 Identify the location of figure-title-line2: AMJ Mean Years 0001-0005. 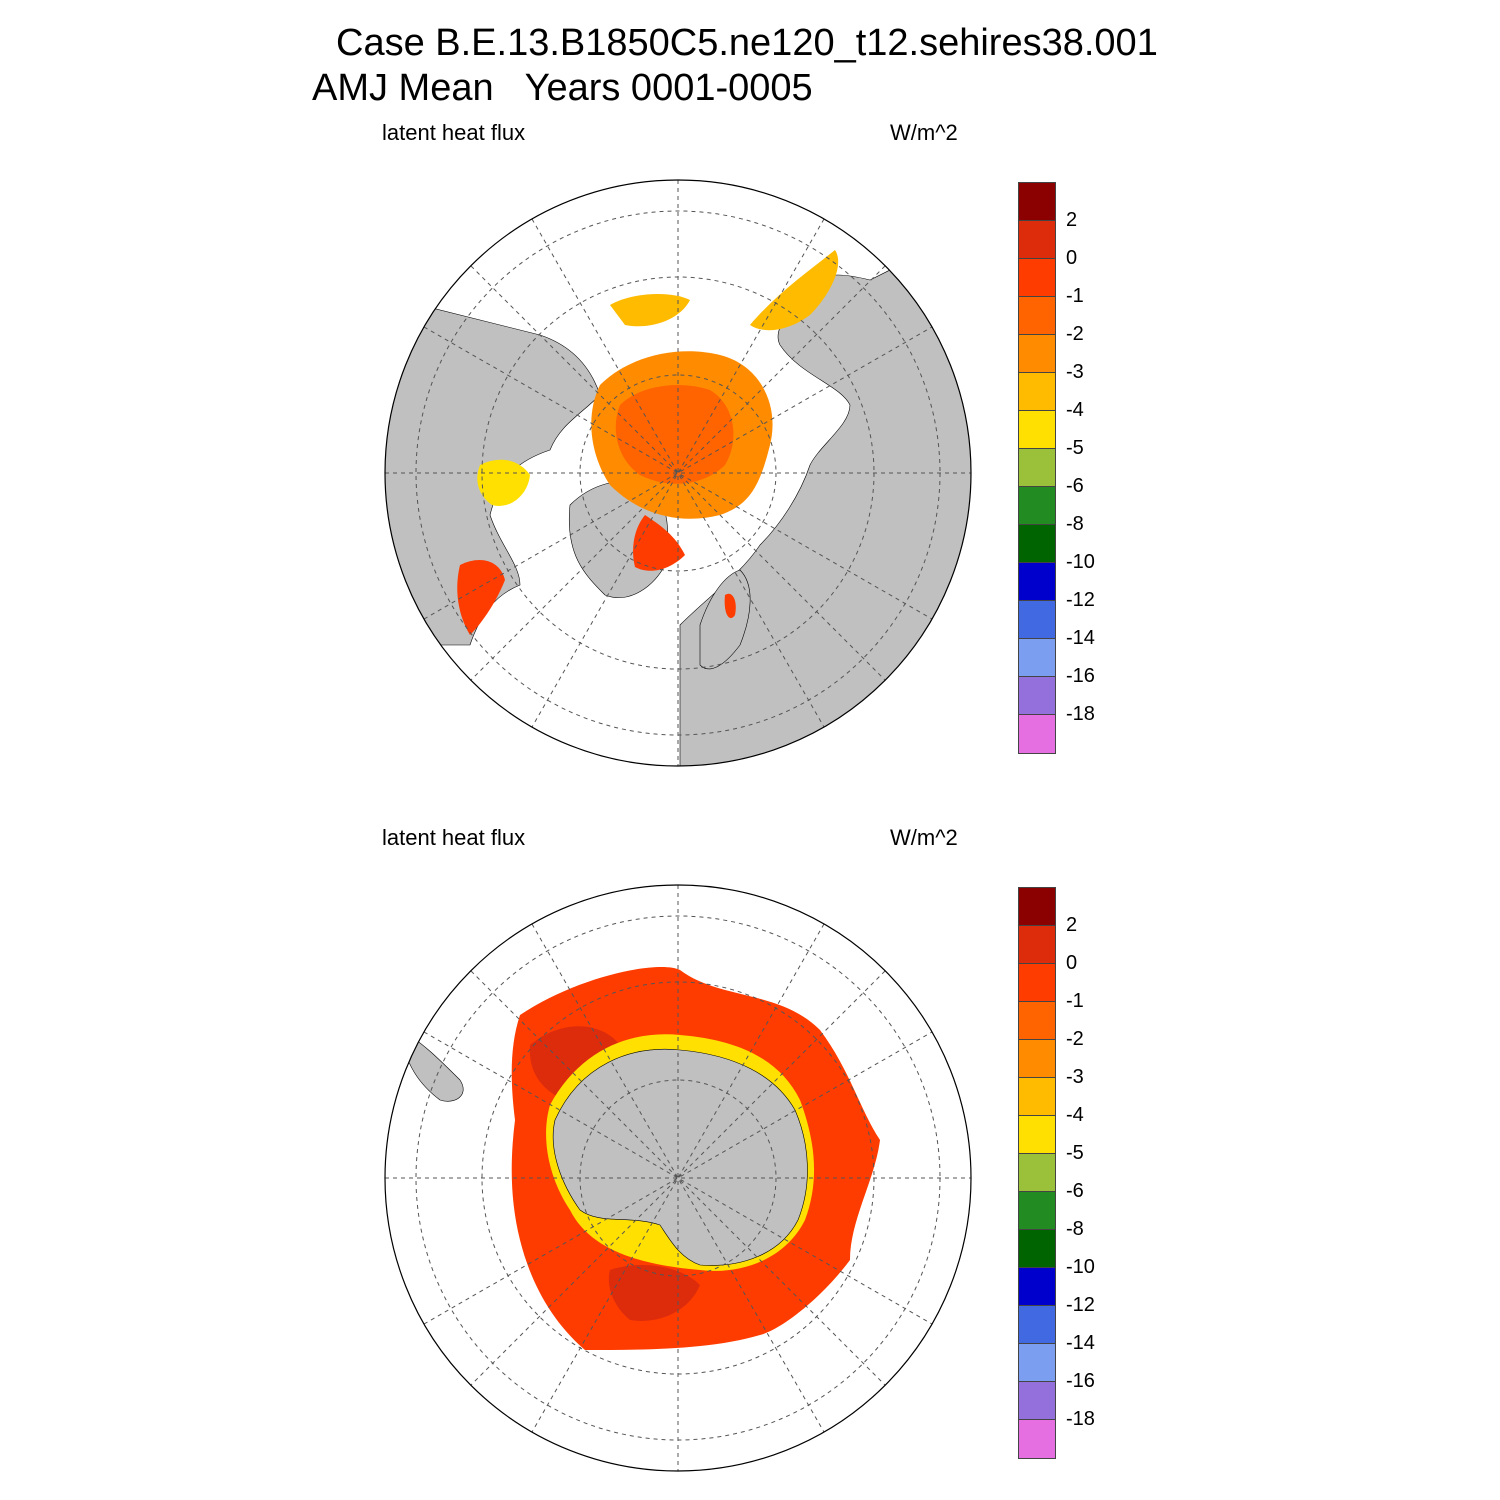
(562, 88).